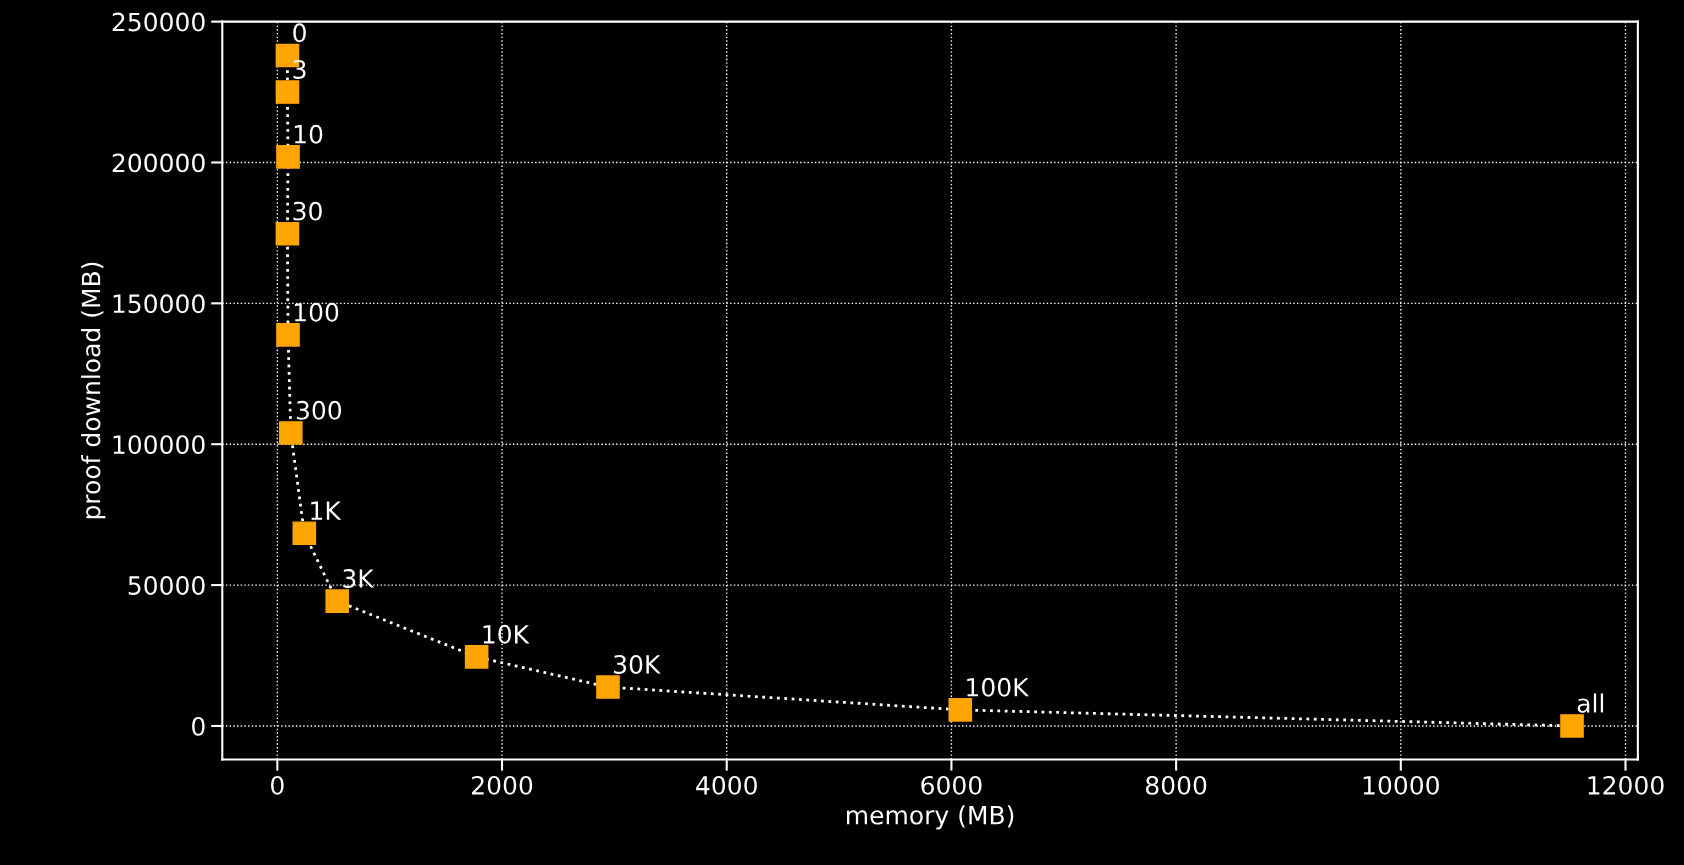 The height and width of the screenshot is (865, 1684). Describe the element at coordinates (1590, 703) in the screenshot. I see `annotation: all` at that location.